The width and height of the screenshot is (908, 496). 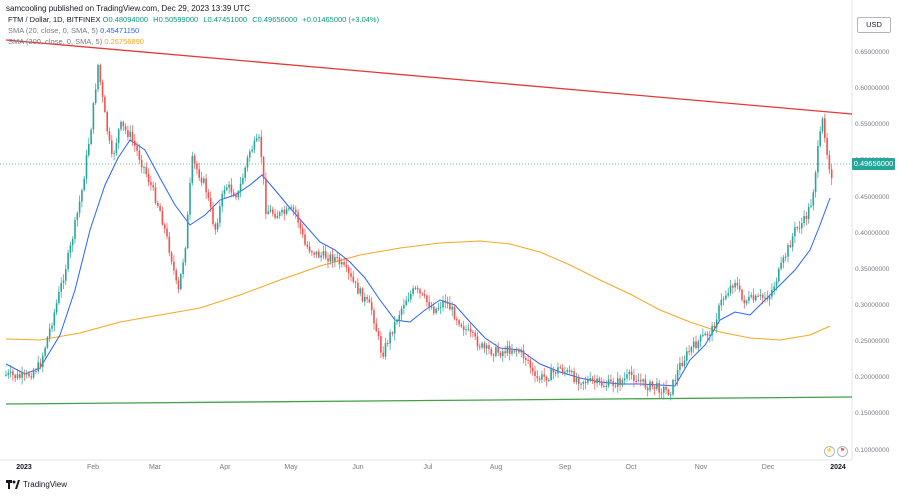 What do you see at coordinates (55, 41) in the screenshot?
I see `sma200-label: SMA (200, close, 0, SMA, 5)` at bounding box center [55, 41].